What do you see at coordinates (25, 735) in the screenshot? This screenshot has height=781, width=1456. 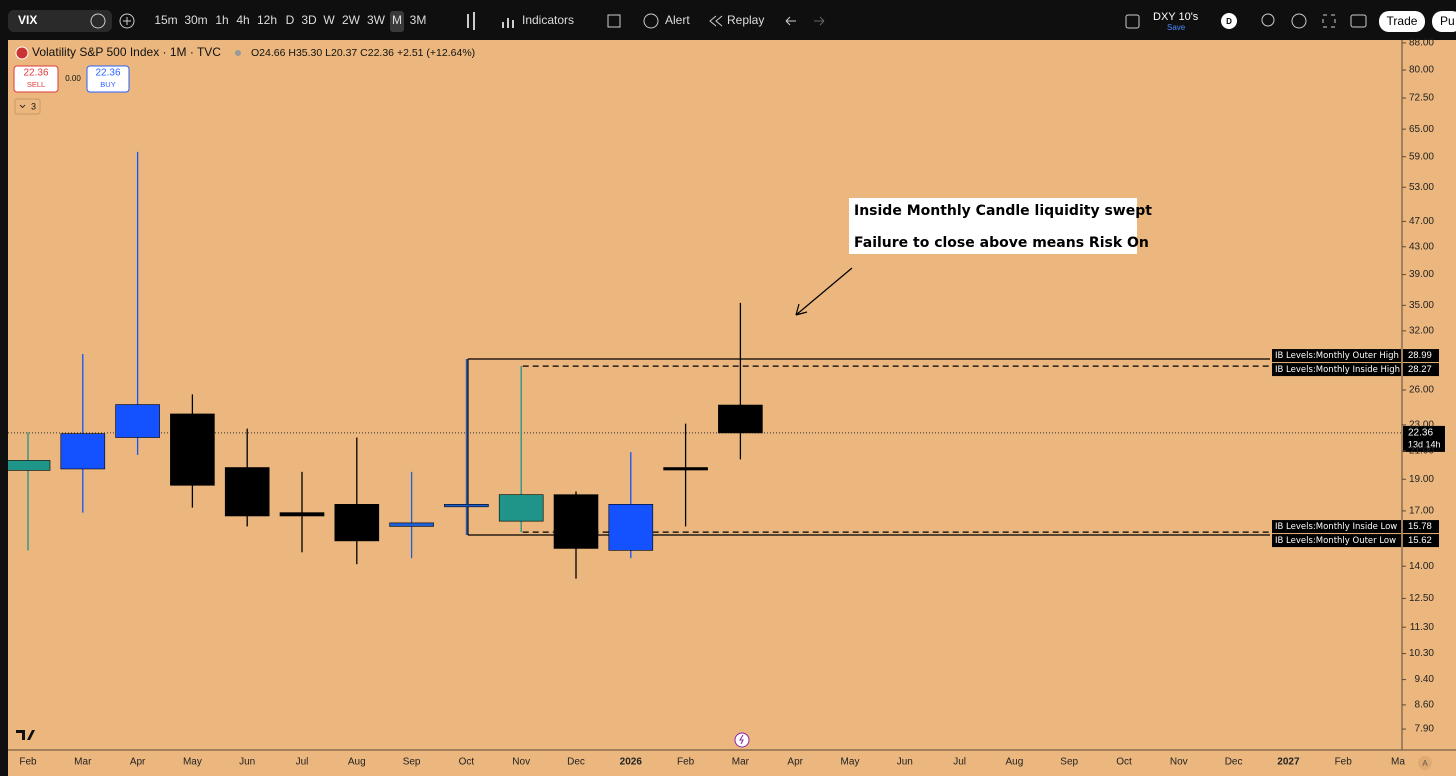 I see `tv-logo` at bounding box center [25, 735].